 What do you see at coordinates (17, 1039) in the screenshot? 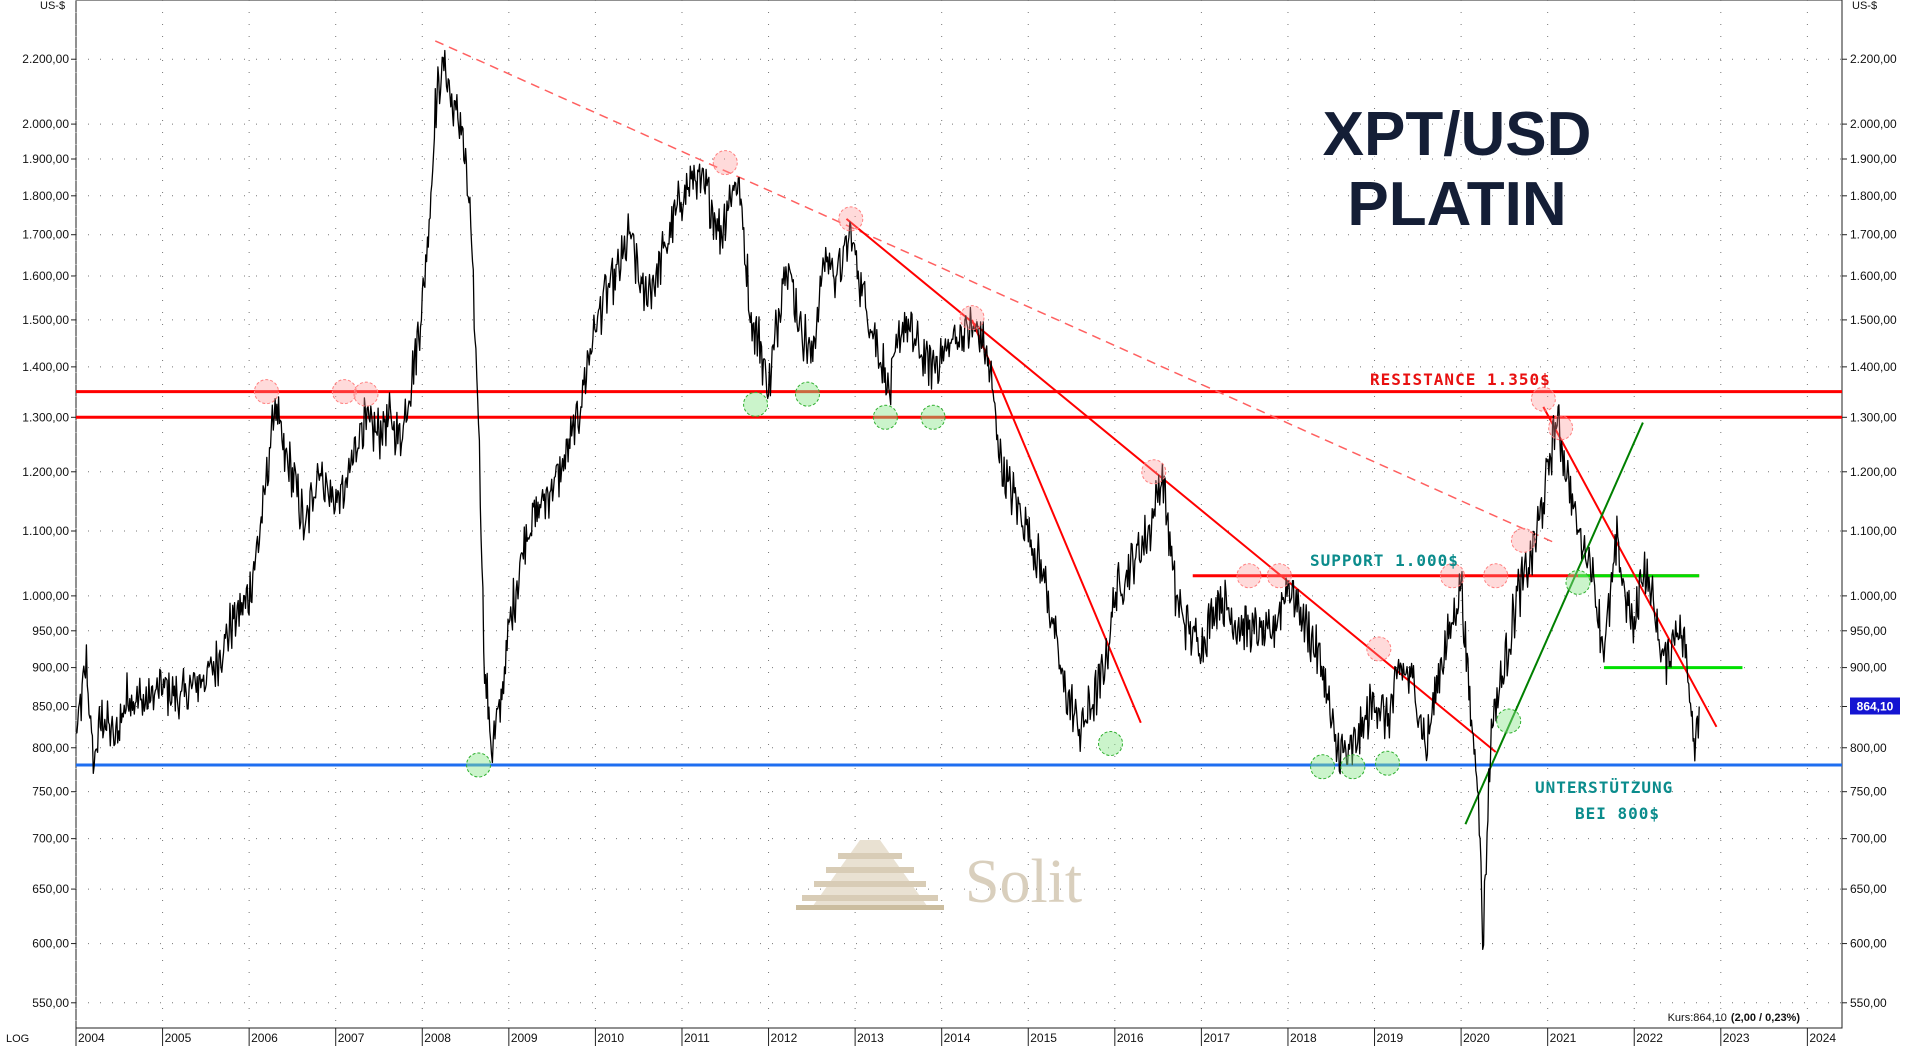
I see `log-scale-label: LOG` at bounding box center [17, 1039].